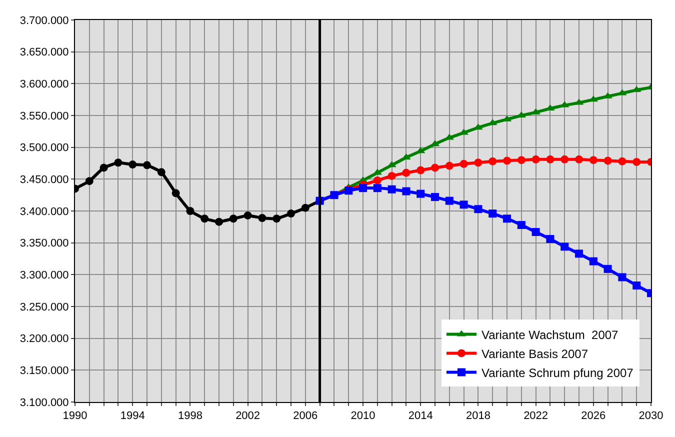 Image resolution: width=675 pixels, height=437 pixels. I want to click on y-tick-label: 3.700.000, so click(44, 20).